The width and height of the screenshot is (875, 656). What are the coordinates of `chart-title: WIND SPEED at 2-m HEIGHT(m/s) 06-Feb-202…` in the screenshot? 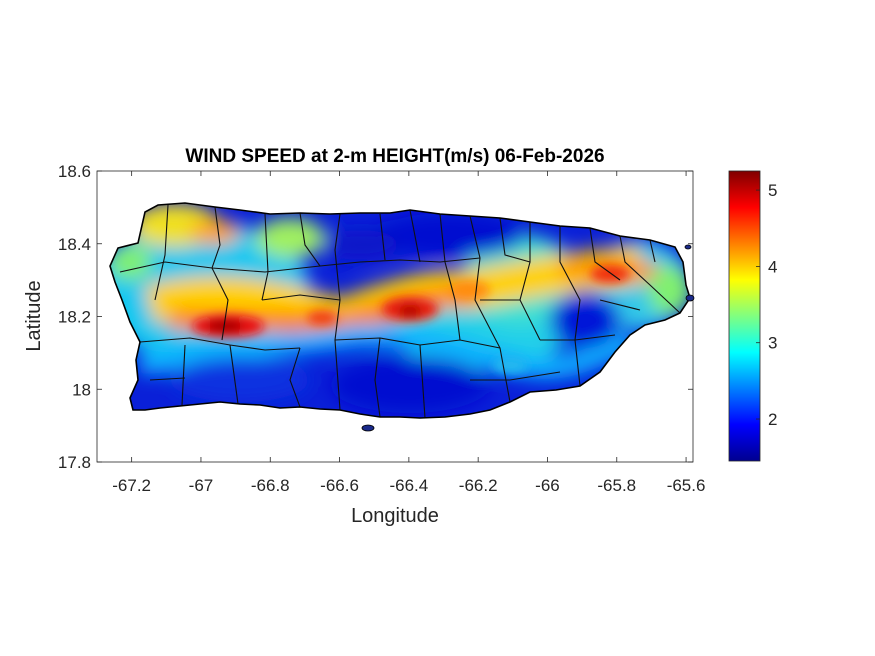 It's located at (394, 156).